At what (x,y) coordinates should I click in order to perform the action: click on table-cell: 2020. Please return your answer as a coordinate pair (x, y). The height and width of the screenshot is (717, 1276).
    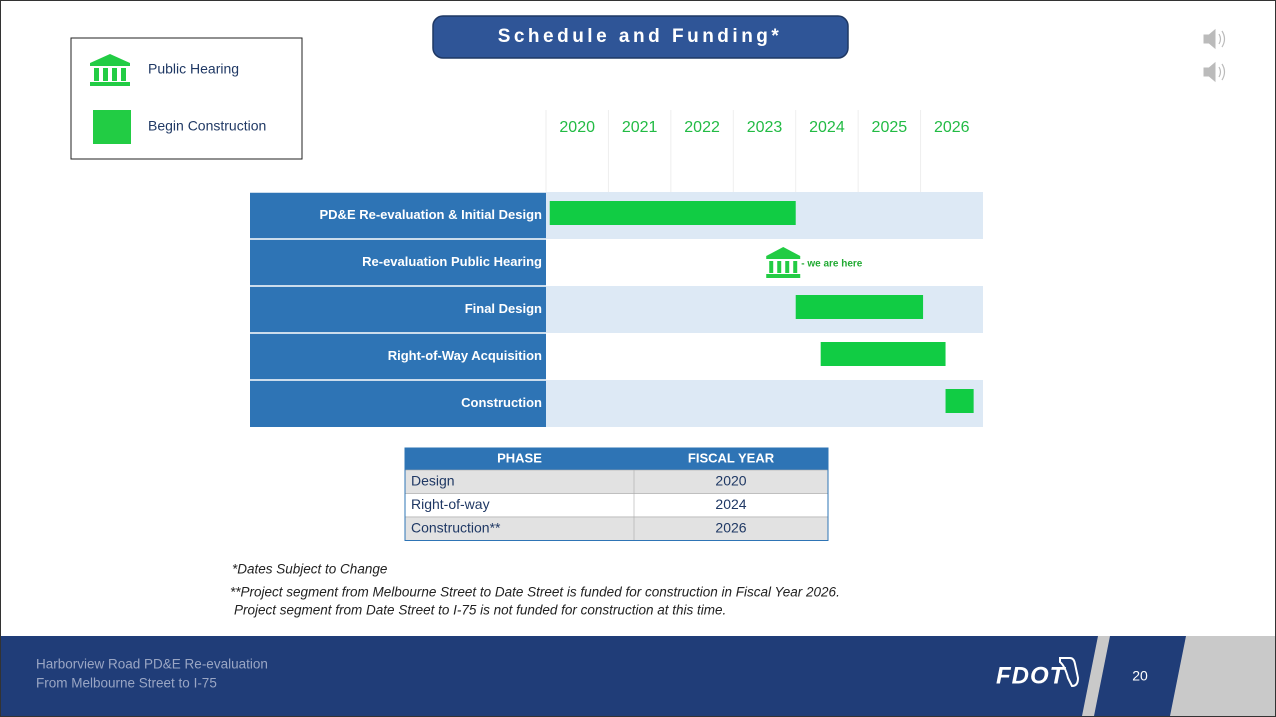
    Looking at the image, I should click on (730, 480).